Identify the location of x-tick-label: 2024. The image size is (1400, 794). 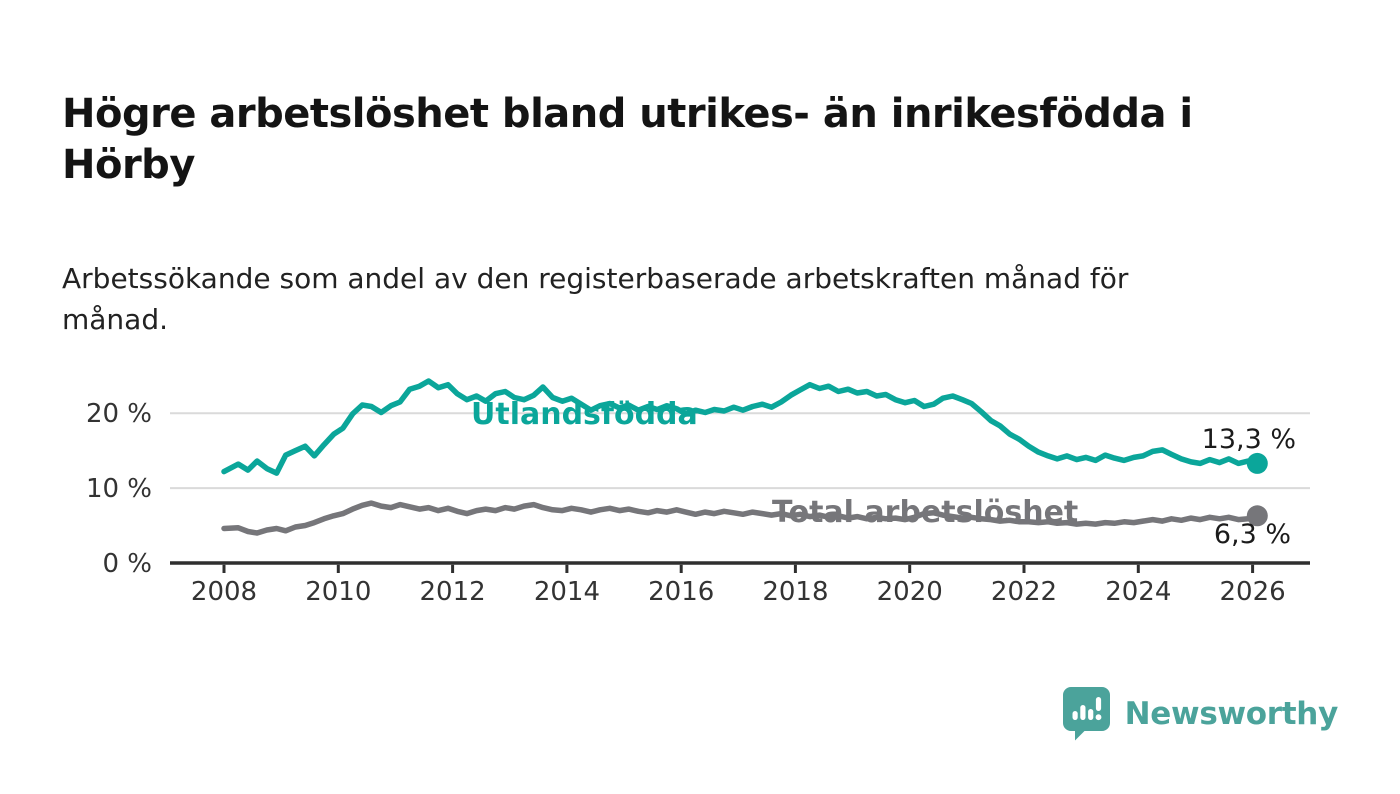
(1138, 592).